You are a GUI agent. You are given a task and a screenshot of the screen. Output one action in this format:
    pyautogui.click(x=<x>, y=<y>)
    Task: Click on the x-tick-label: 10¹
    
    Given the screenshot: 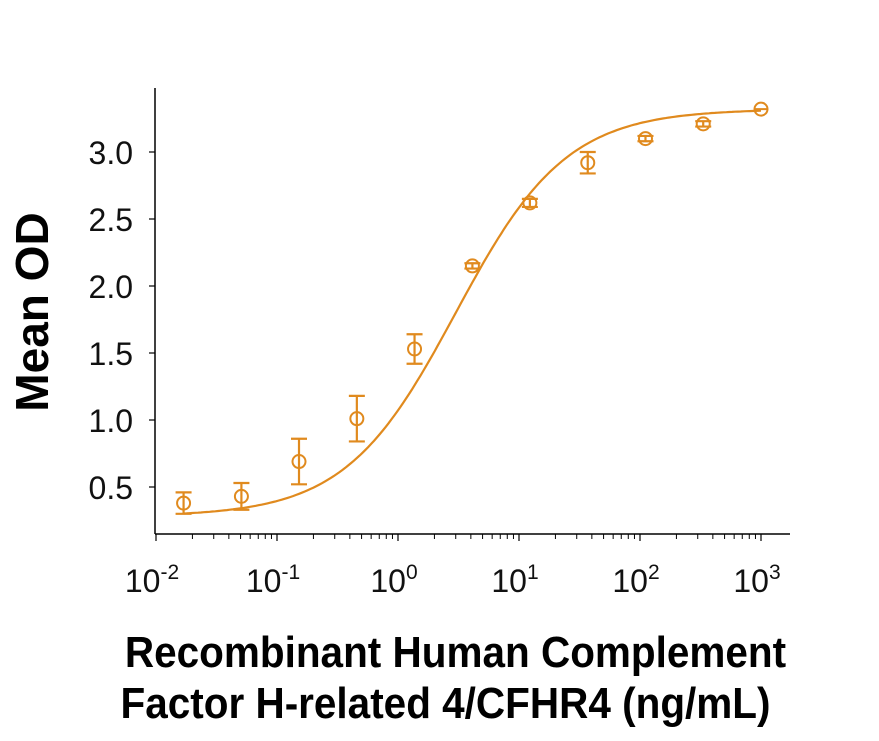 What is the action you would take?
    pyautogui.click(x=514, y=580)
    